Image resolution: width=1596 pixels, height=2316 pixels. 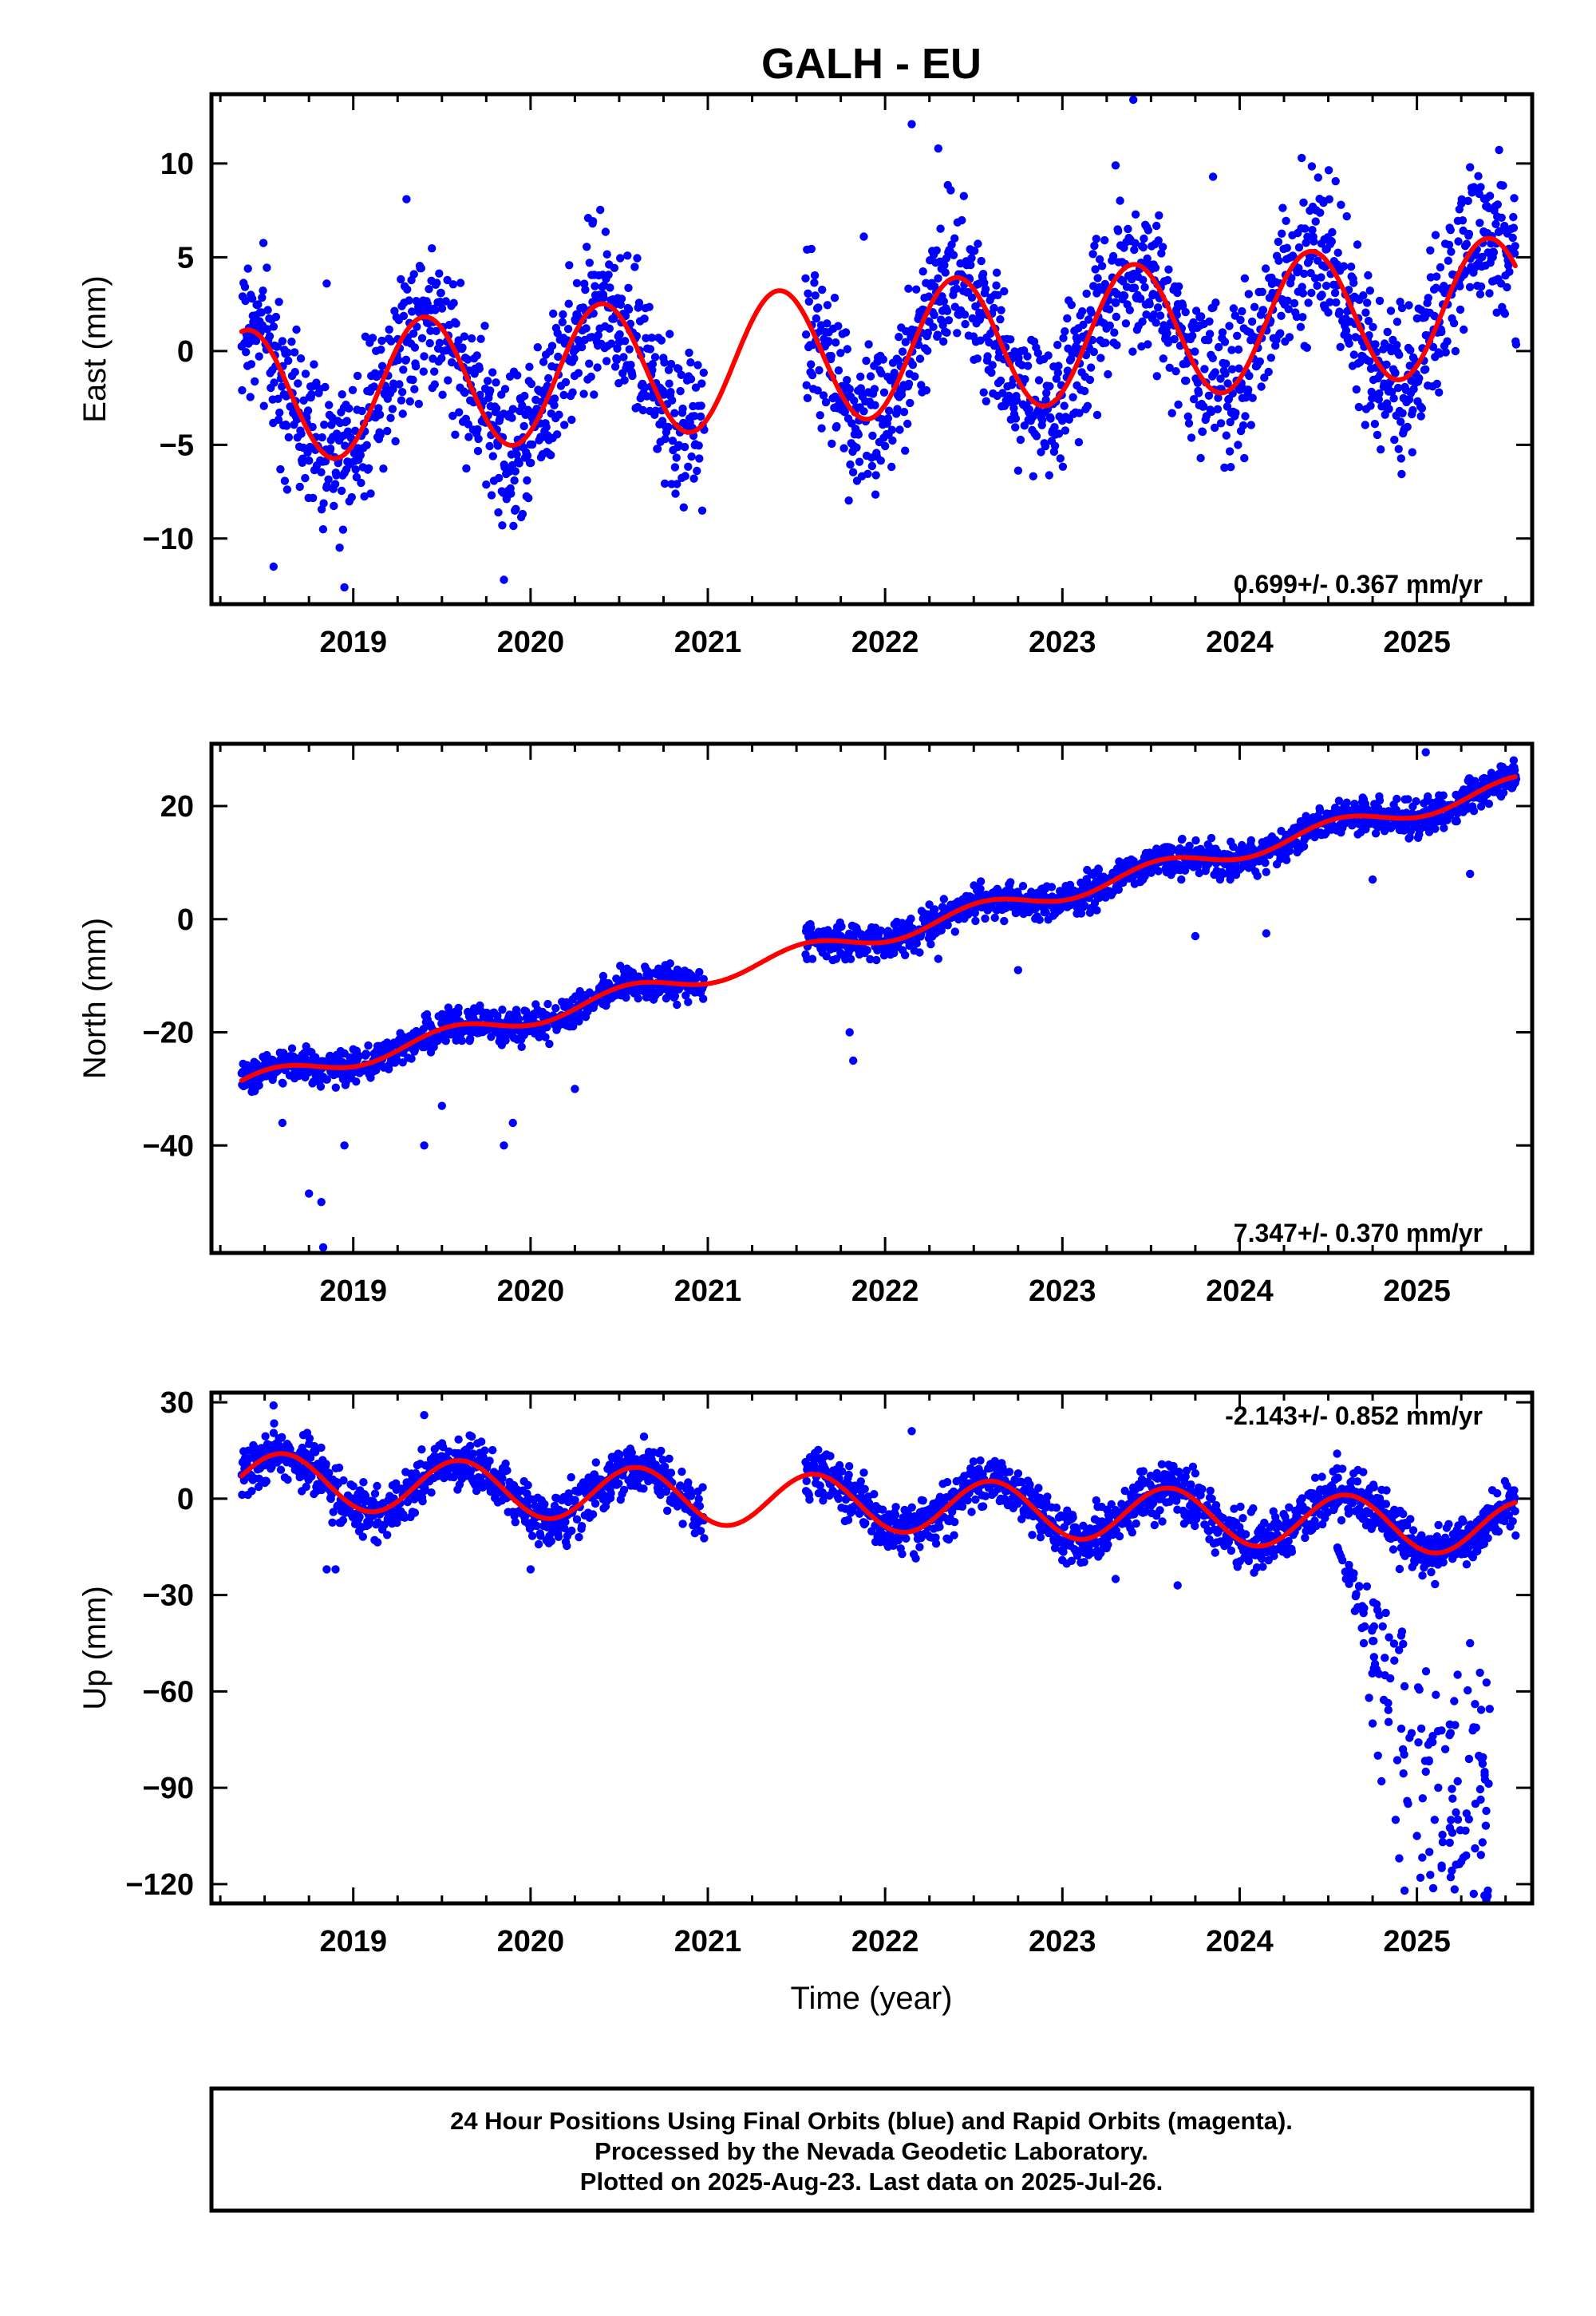 I want to click on x-tick-label: 2023, so click(x=1062, y=1291).